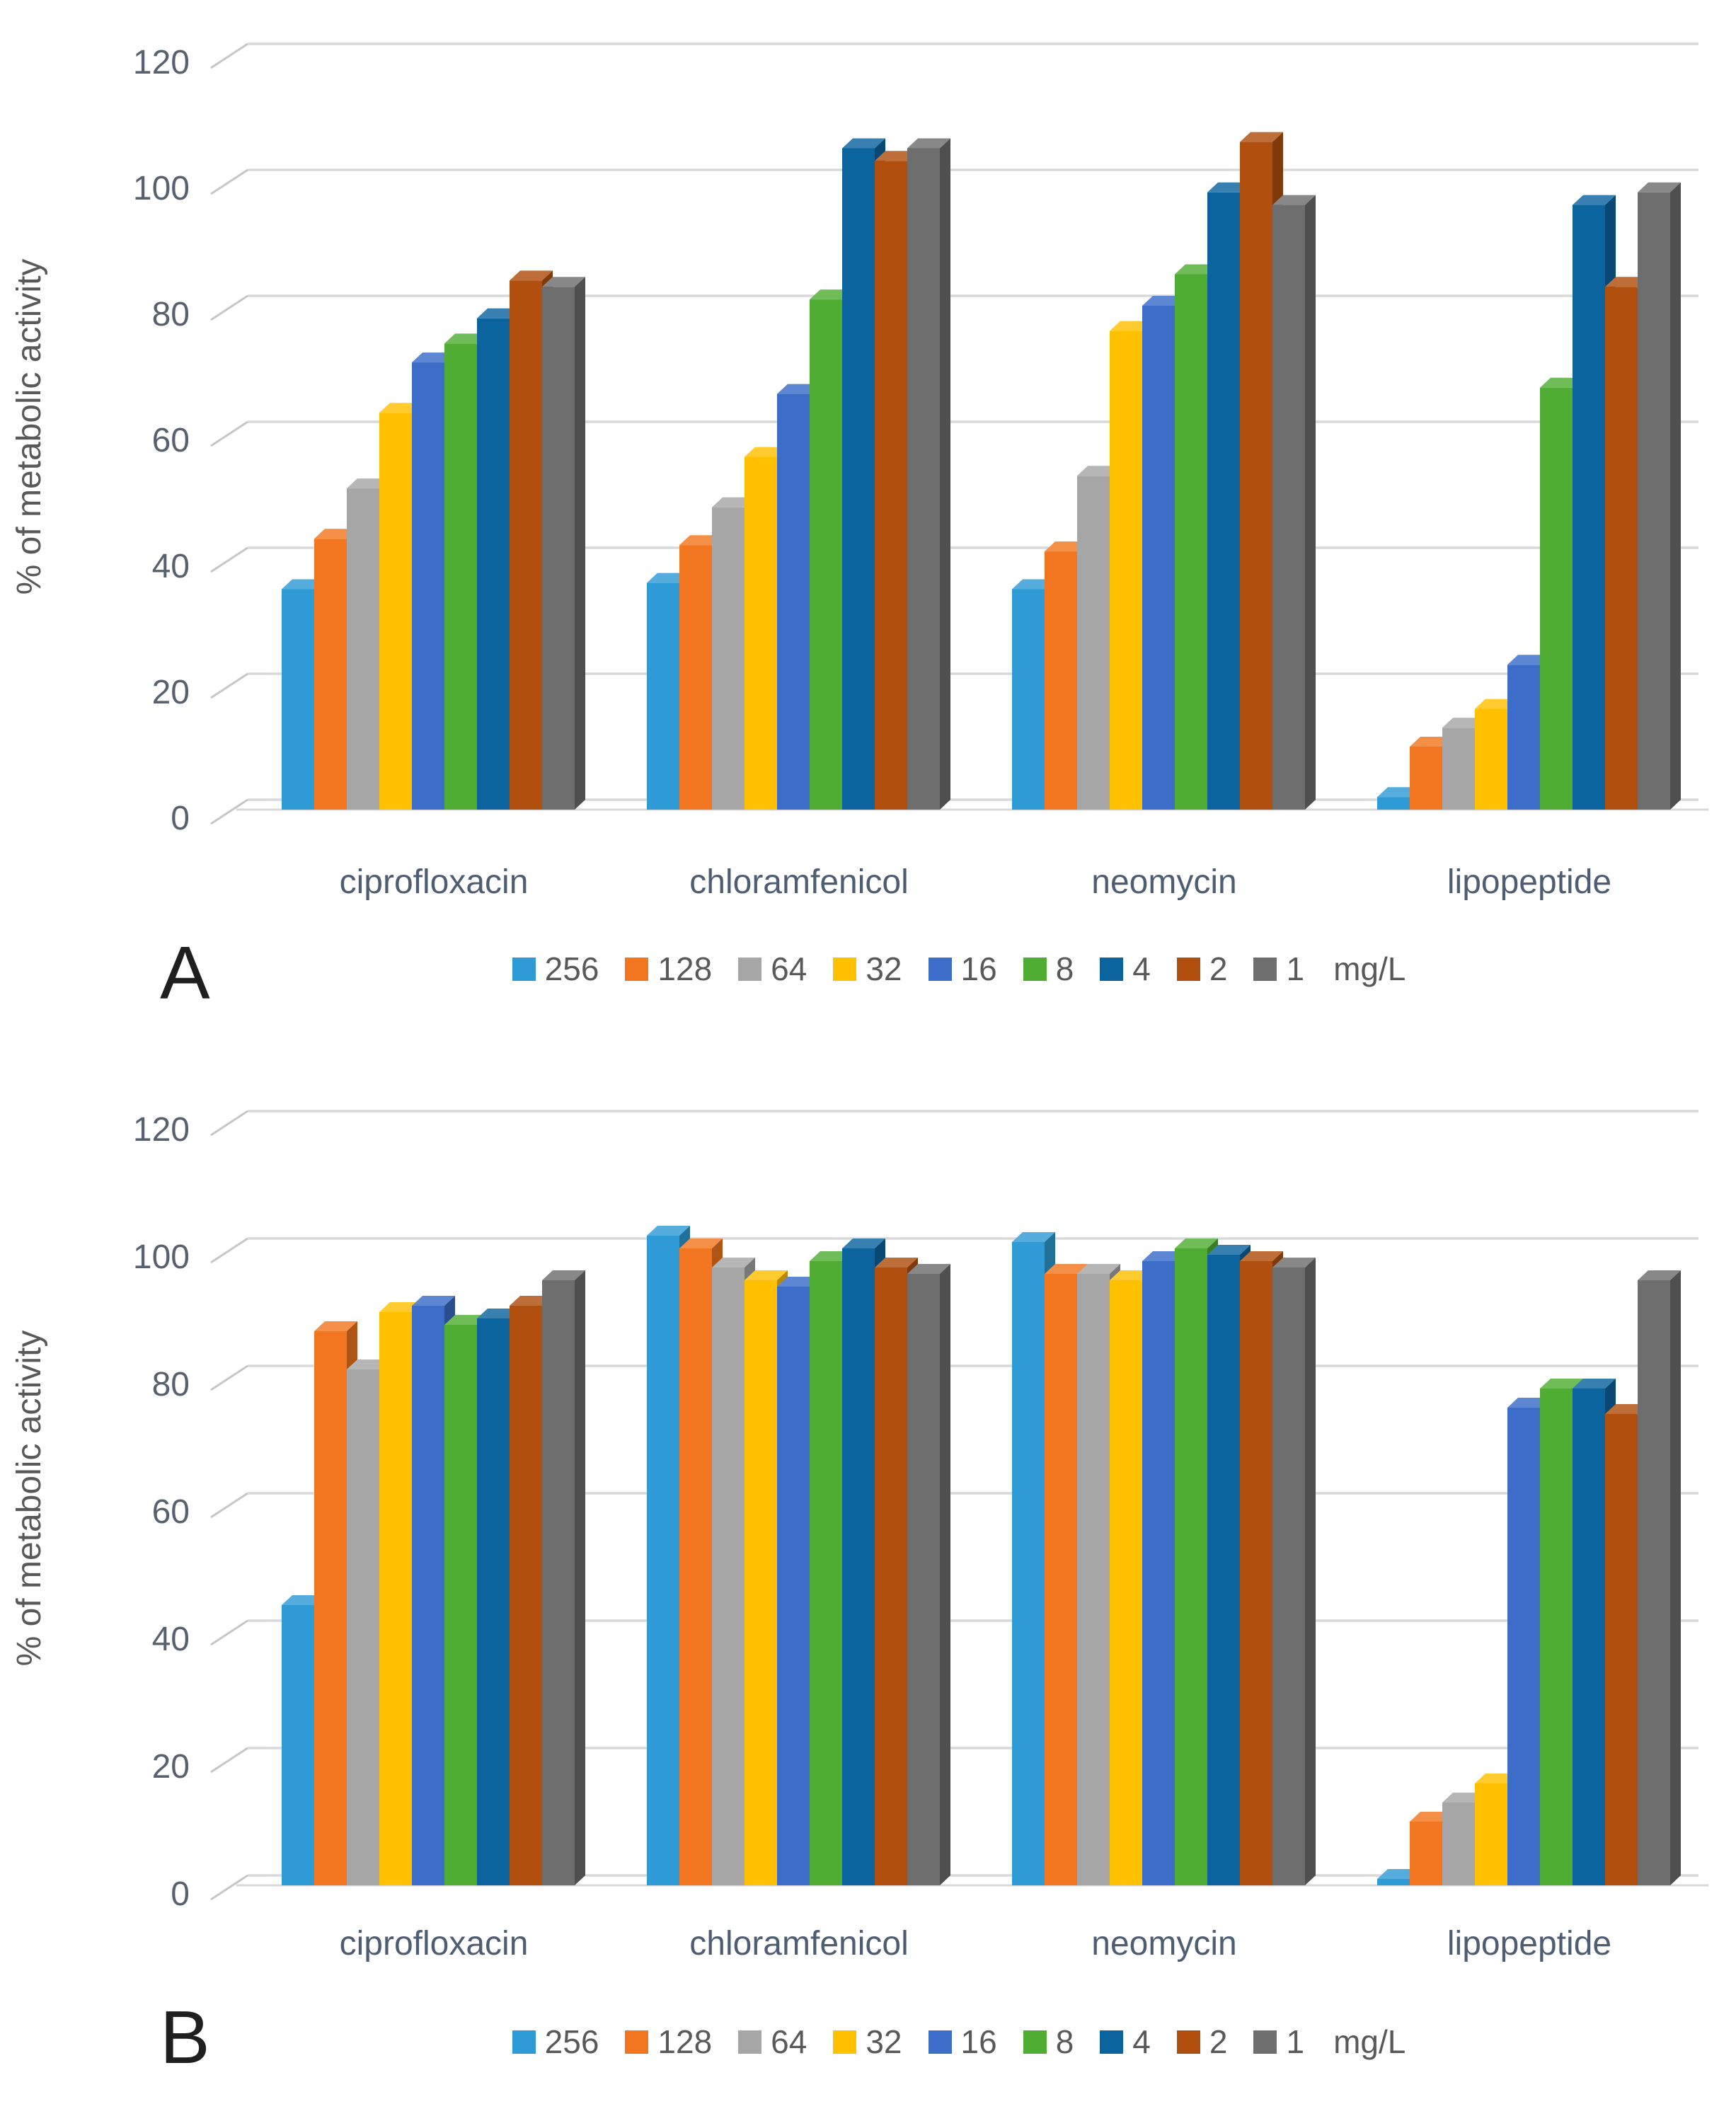 Image resolution: width=1736 pixels, height=2121 pixels. I want to click on bar-lipopeptide-1mgL, so click(1660, 1578).